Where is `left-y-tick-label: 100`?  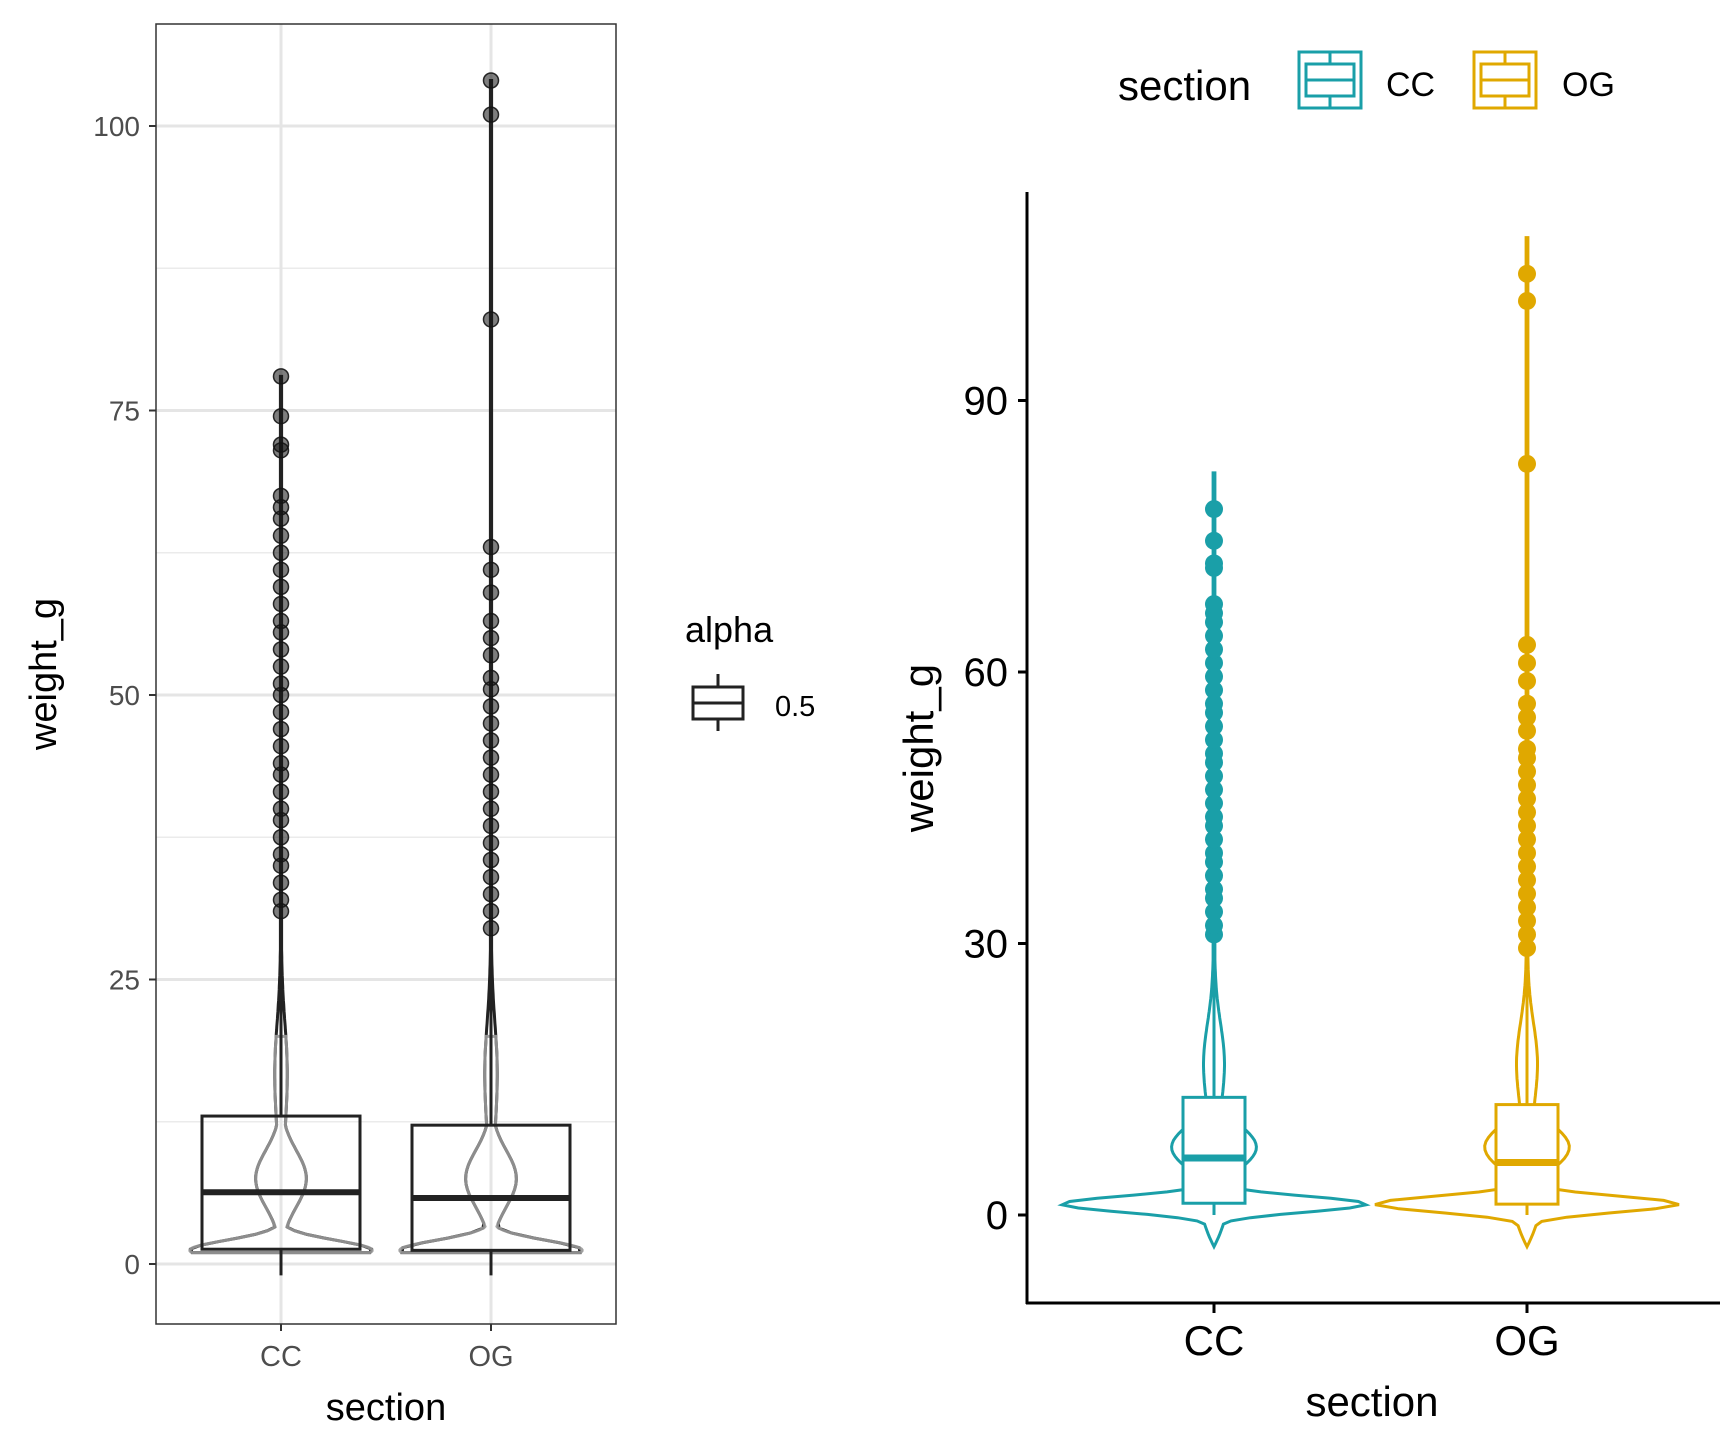 left-y-tick-label: 100 is located at coordinates (116, 126).